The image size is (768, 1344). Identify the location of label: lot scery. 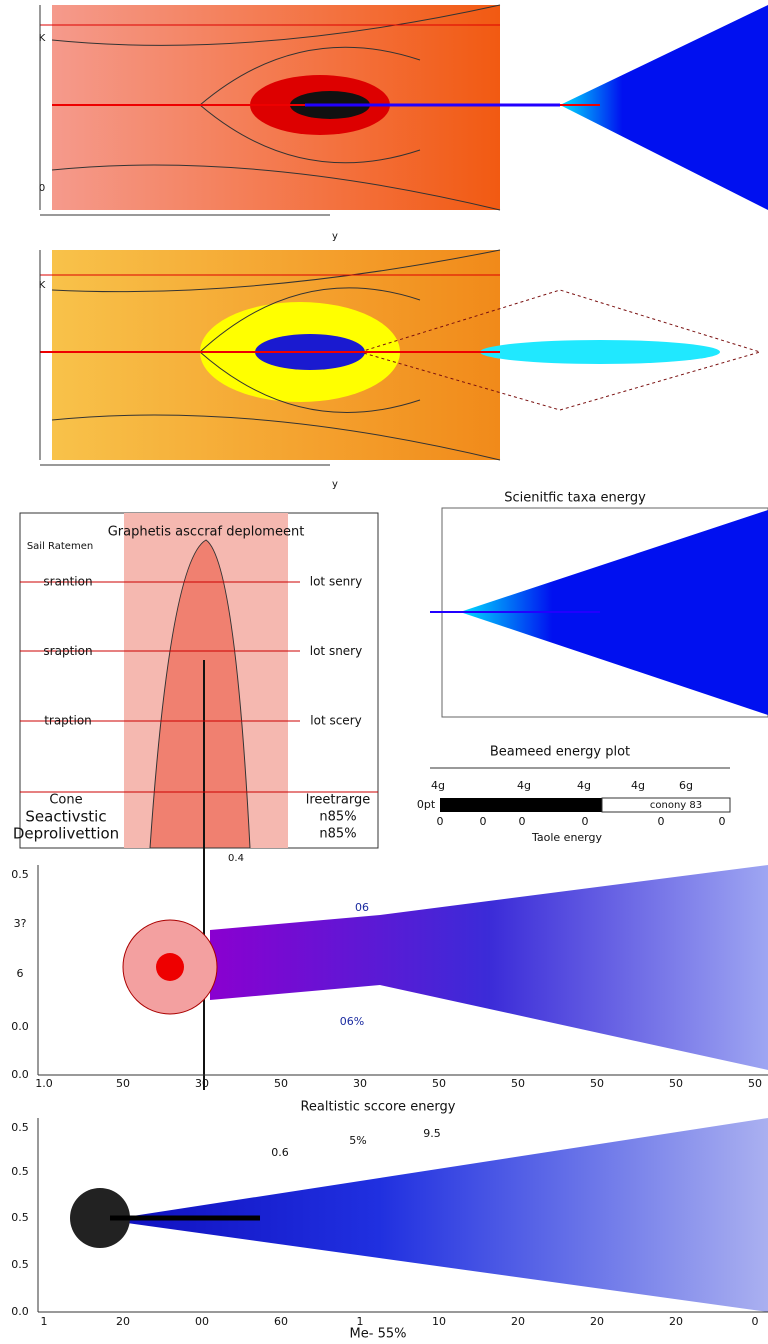
(335, 721).